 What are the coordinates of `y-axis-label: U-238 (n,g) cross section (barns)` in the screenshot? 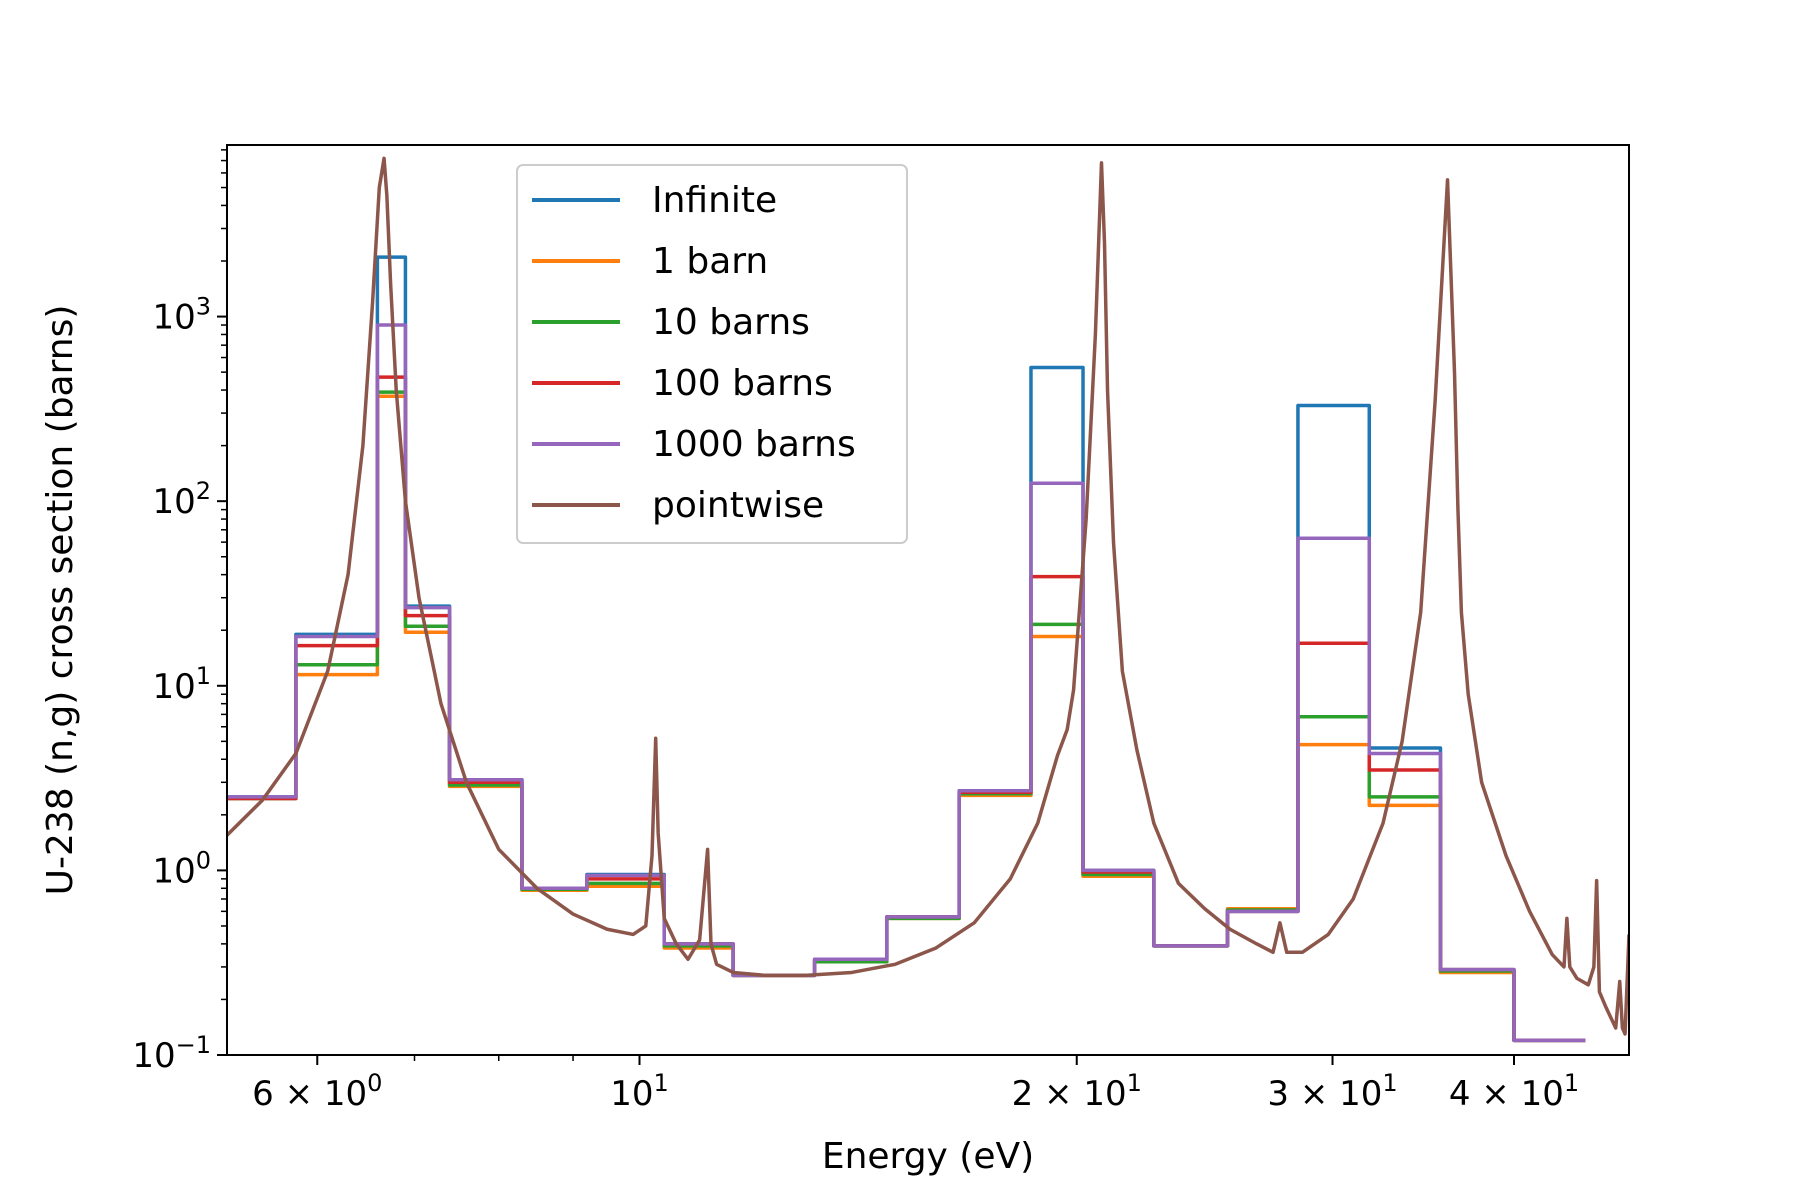 It's located at (60, 600).